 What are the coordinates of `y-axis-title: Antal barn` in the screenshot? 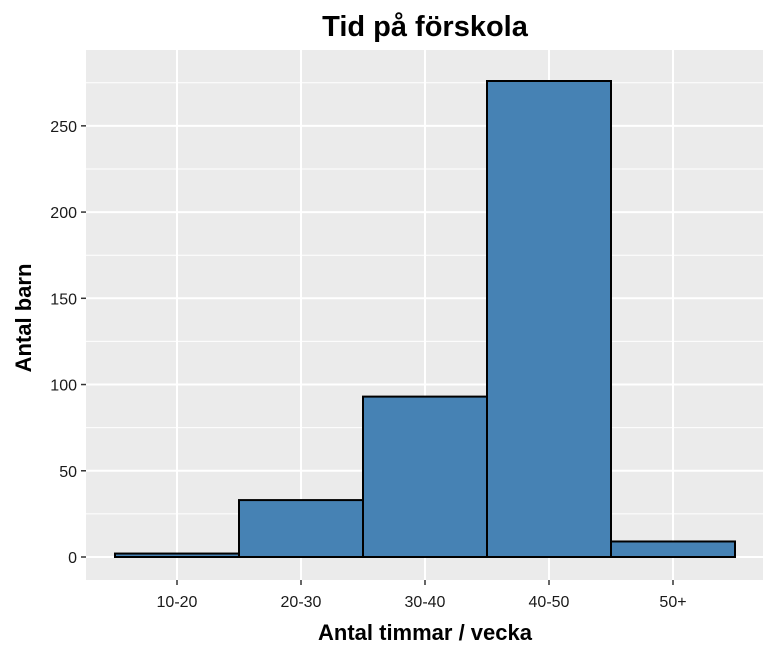 It's located at (23, 318).